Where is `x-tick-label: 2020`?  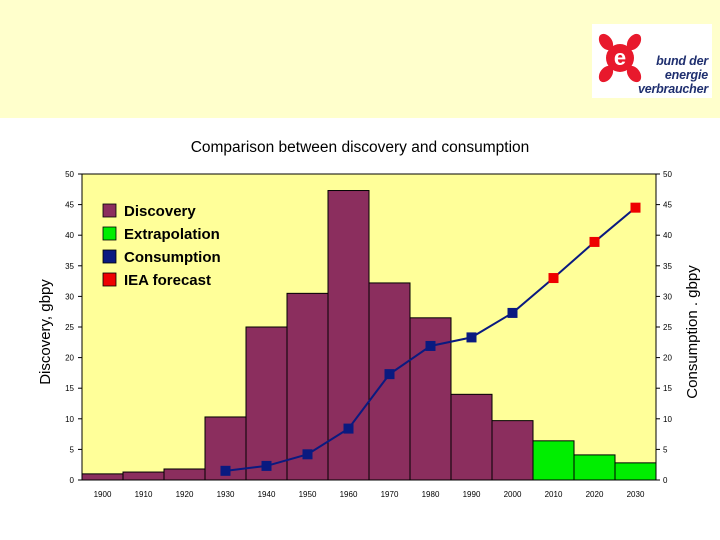 x-tick-label: 2020 is located at coordinates (595, 494).